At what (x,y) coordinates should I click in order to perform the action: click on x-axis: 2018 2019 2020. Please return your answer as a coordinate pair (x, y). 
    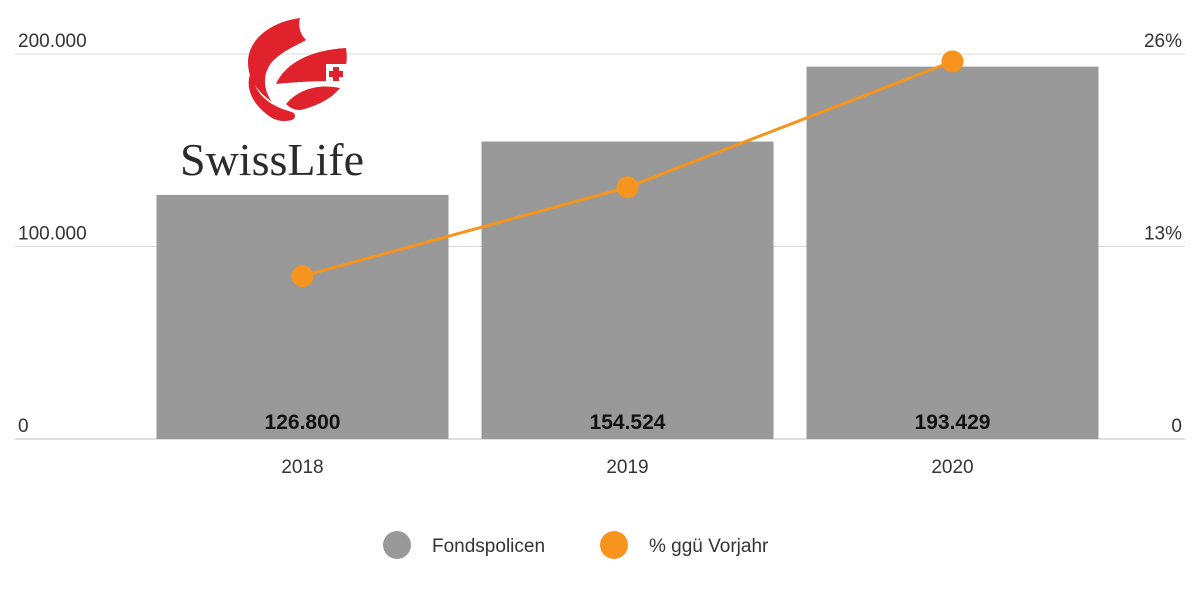
    Looking at the image, I should click on (627, 467).